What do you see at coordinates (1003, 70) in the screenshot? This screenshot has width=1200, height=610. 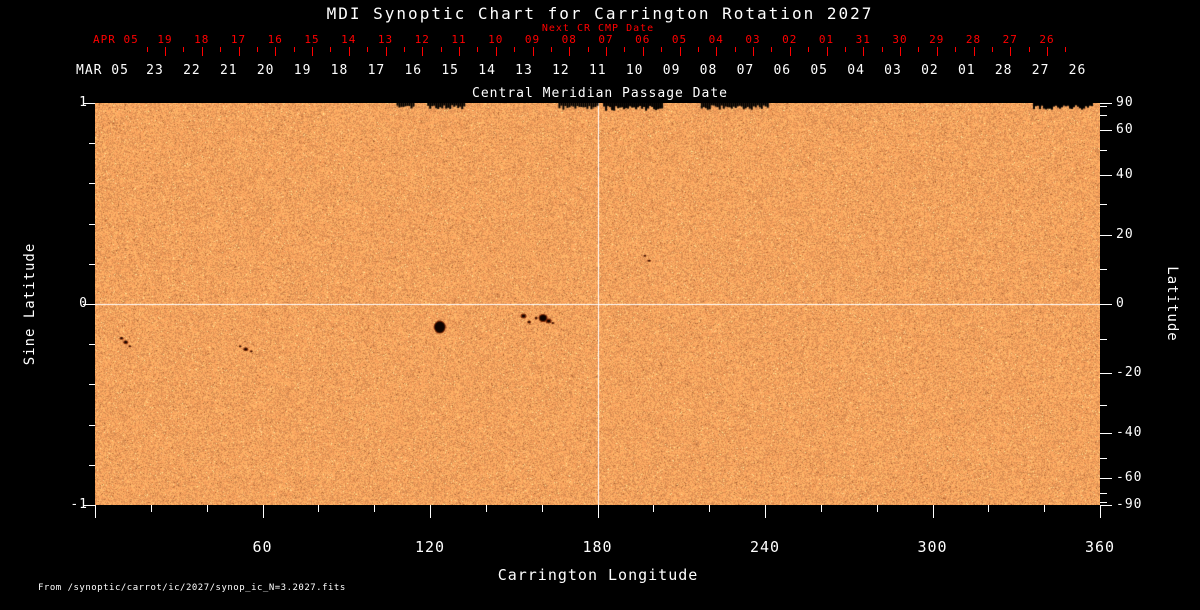 I see `cmp-date: 28` at bounding box center [1003, 70].